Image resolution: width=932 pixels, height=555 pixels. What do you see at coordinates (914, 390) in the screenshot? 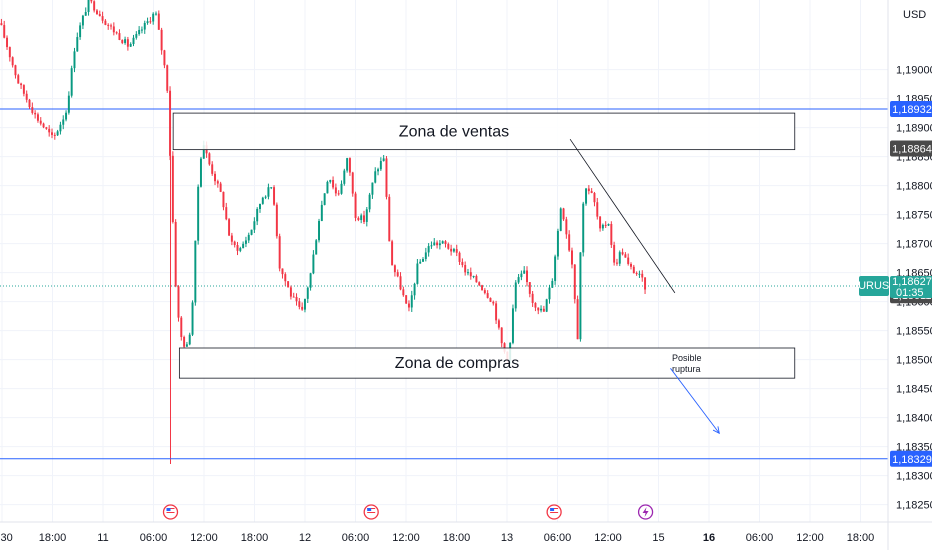
I see `y-tick-label: 1,18450` at bounding box center [914, 390].